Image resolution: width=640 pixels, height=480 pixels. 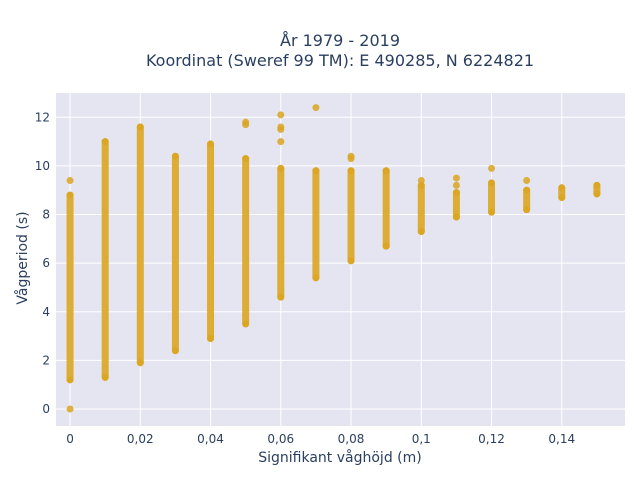 I want to click on x-tick-label: 0,1, so click(x=421, y=439).